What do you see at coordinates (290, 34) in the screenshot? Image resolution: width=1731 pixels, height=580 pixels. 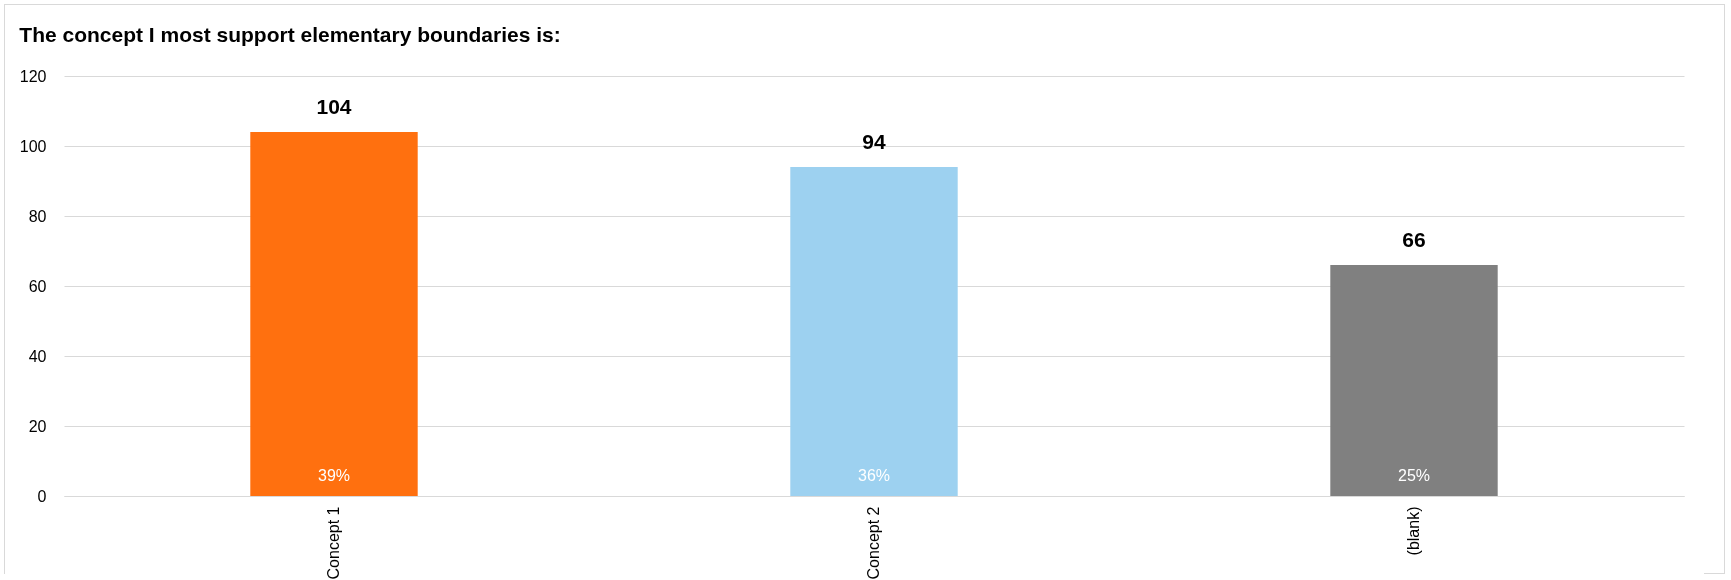 I see `chart-title: The concept I most support elementary boundaries is:` at bounding box center [290, 34].